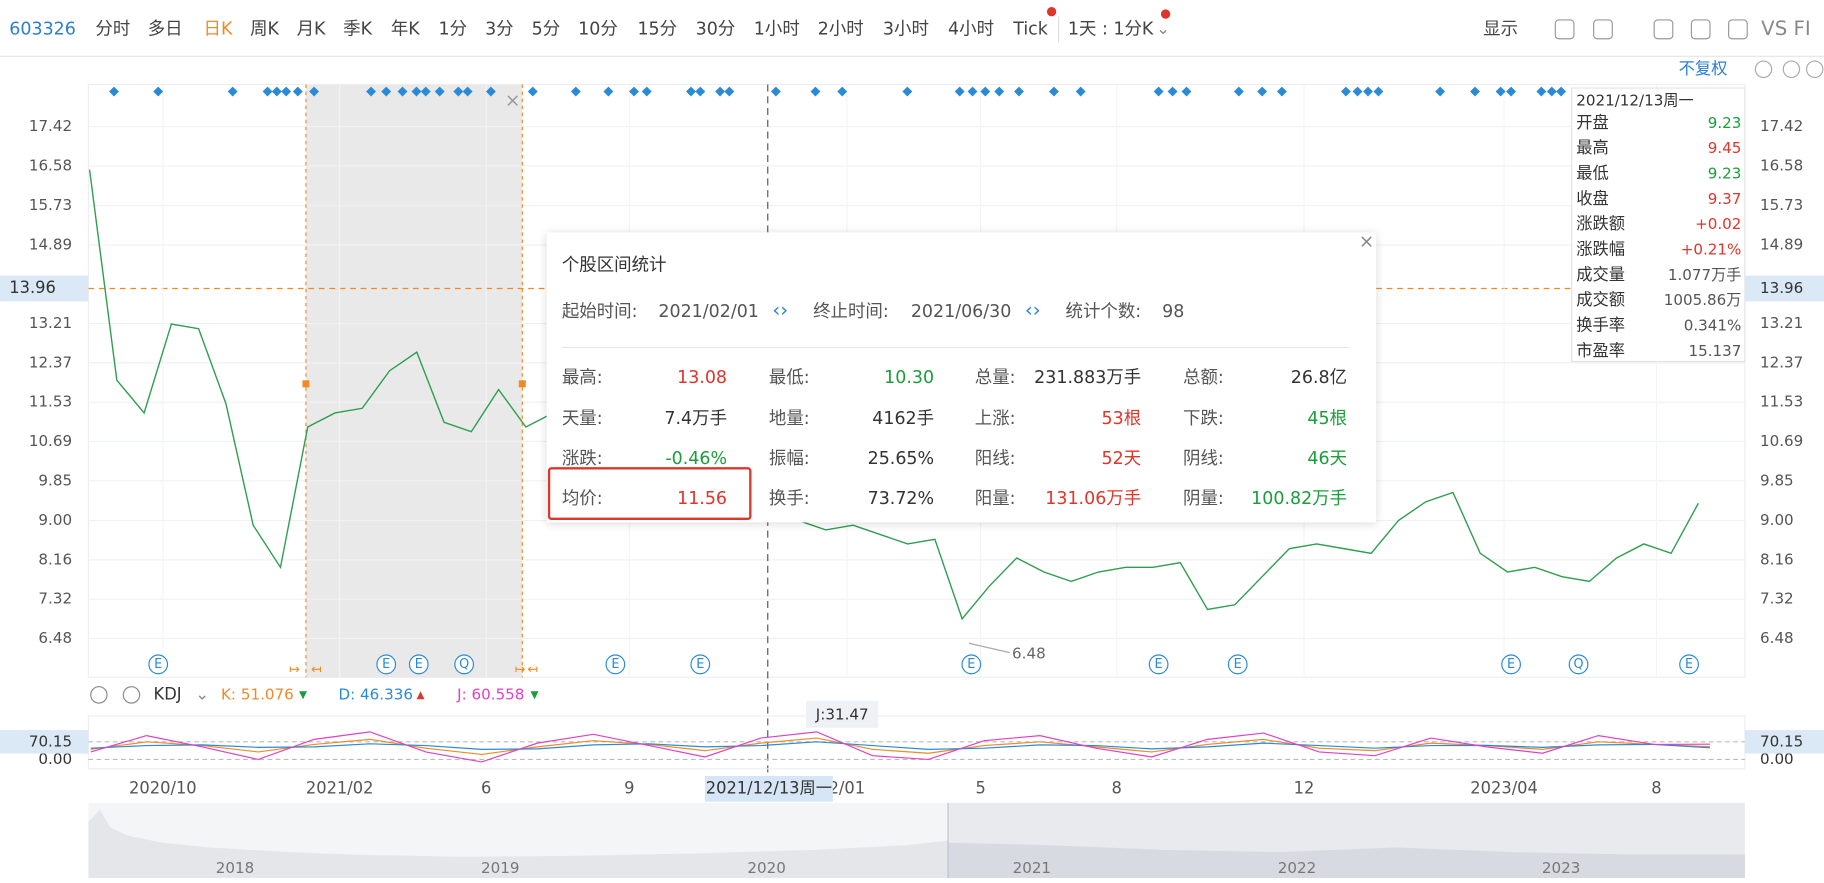 The width and height of the screenshot is (1824, 883). I want to click on y-tick-label: 16.58, so click(50, 165).